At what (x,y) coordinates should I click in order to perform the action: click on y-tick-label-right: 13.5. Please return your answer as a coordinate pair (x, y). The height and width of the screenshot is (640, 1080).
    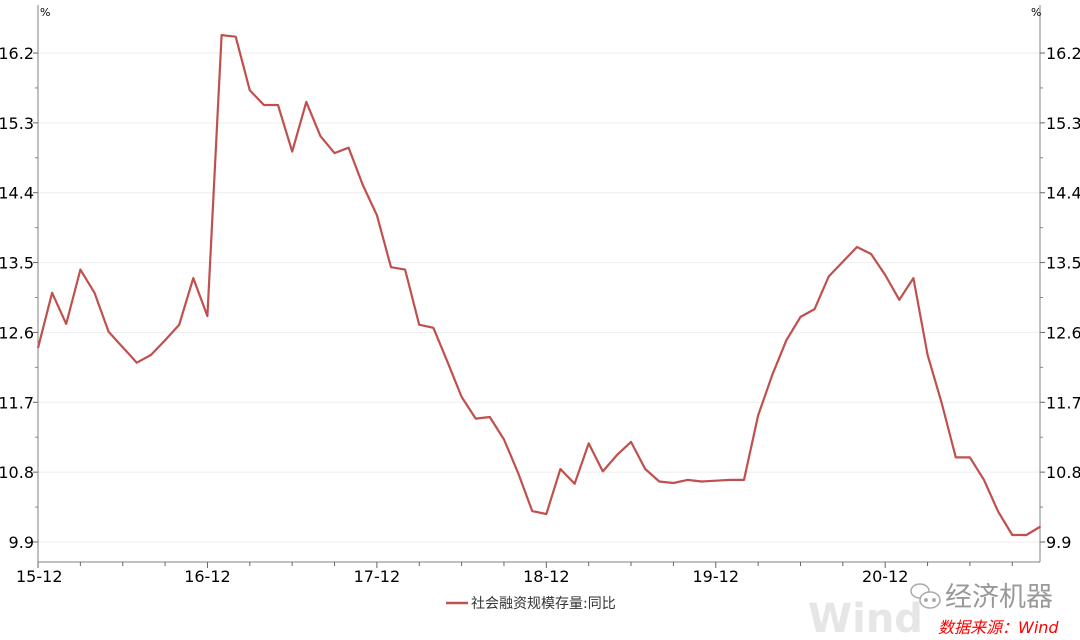
    Looking at the image, I should click on (1063, 263).